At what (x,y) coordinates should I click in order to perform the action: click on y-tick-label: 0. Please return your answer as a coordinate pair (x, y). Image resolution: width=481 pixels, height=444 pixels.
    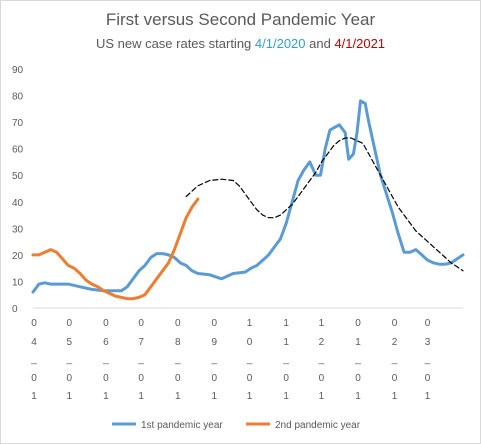
    Looking at the image, I should click on (15, 309).